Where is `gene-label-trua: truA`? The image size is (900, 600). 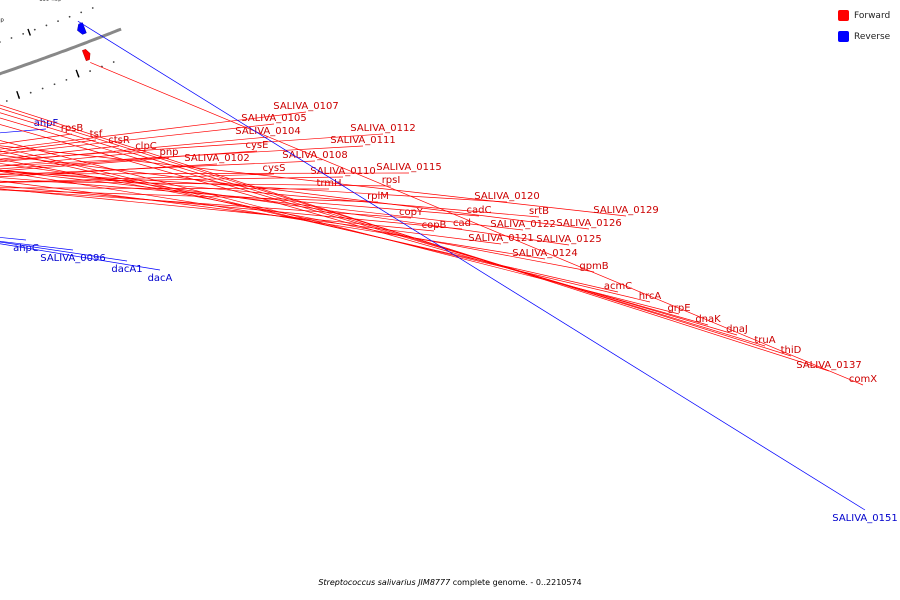
gene-label-trua: truA is located at coordinates (764, 340).